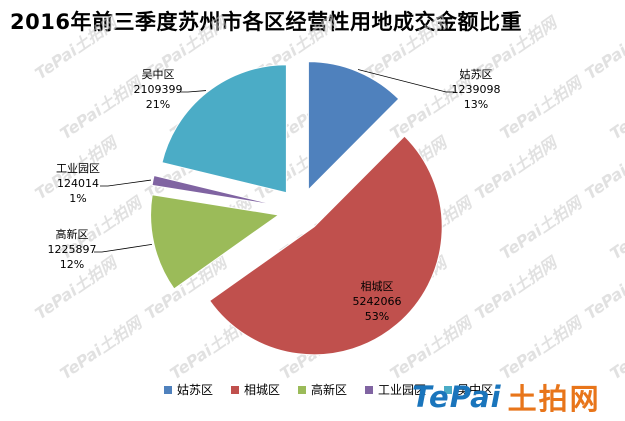 The width and height of the screenshot is (625, 421). Describe the element at coordinates (262, 390) in the screenshot. I see `legend-label: 相城区` at that location.